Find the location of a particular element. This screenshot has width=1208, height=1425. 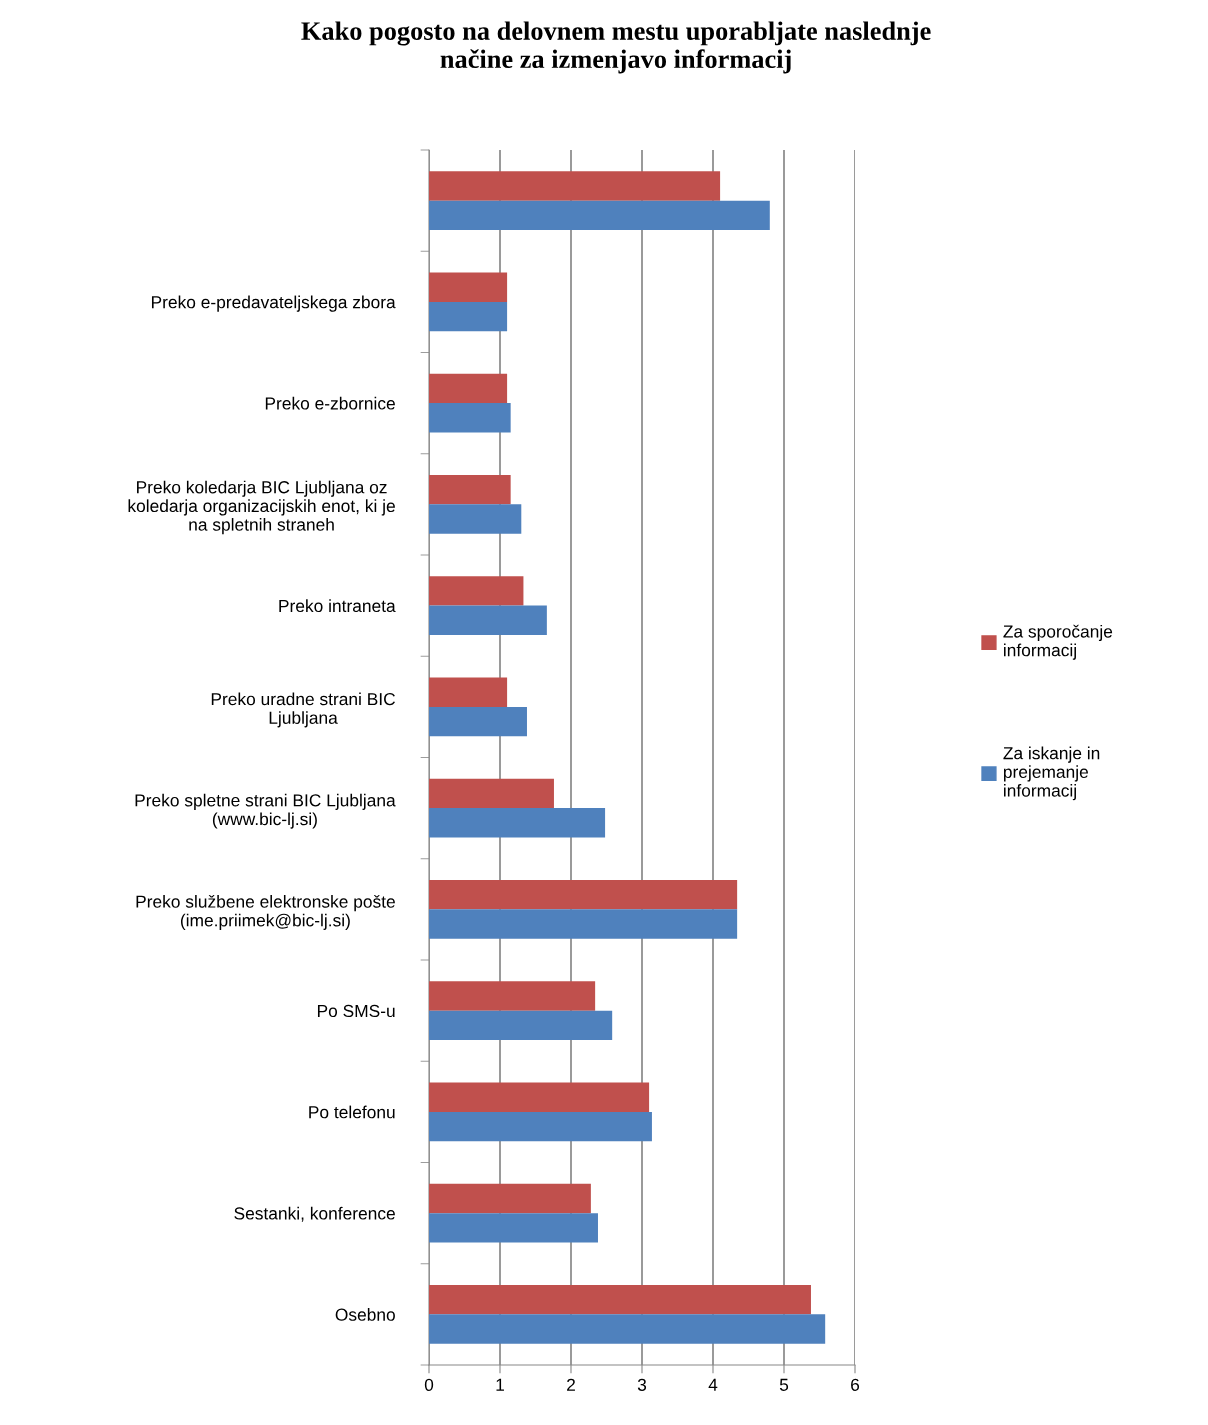

y-tick-label: Preko koledarja BIC Ljubljana oz koledarja organizacijskih enot, ki je na spletnih straneh is located at coordinates (261, 507).